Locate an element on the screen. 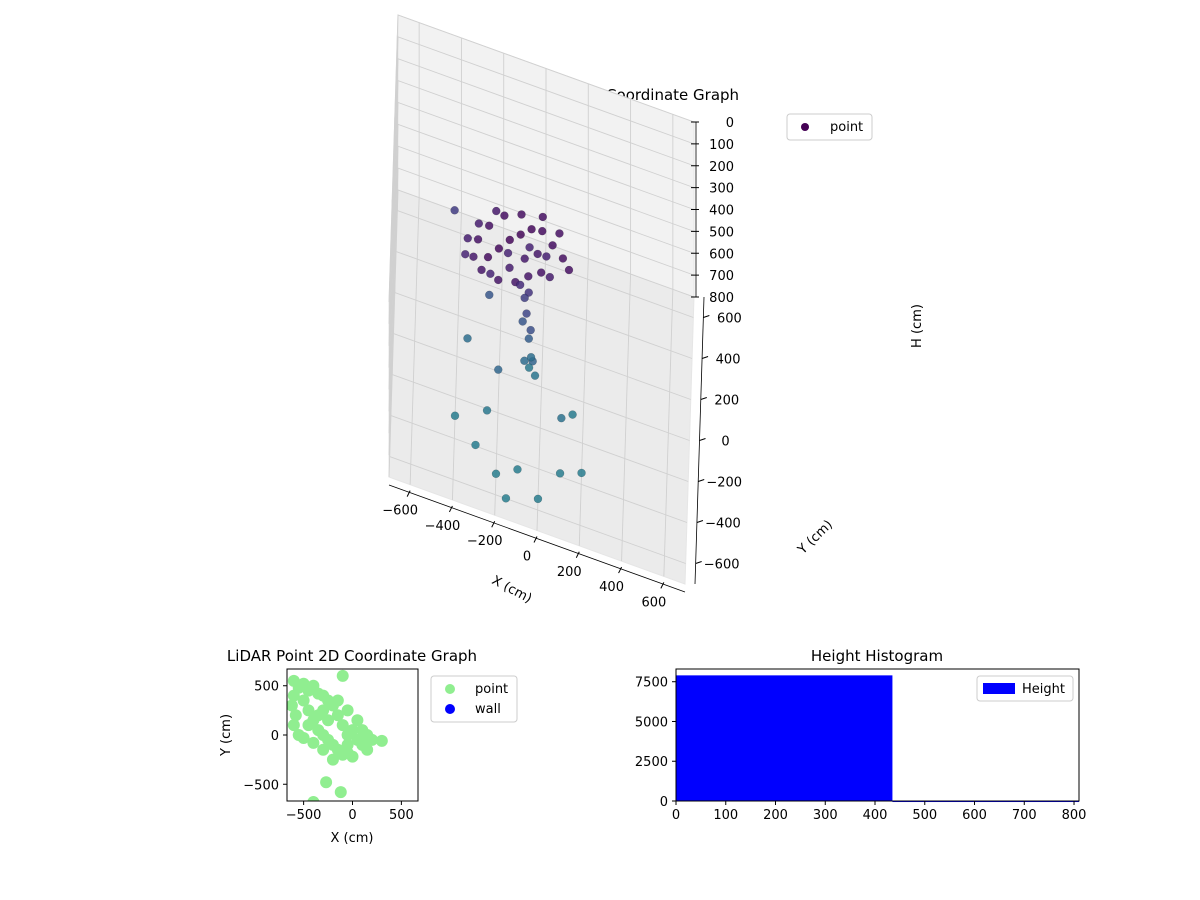 This screenshot has width=1200, height=900. chart-3d-legend: point is located at coordinates (829, 127).